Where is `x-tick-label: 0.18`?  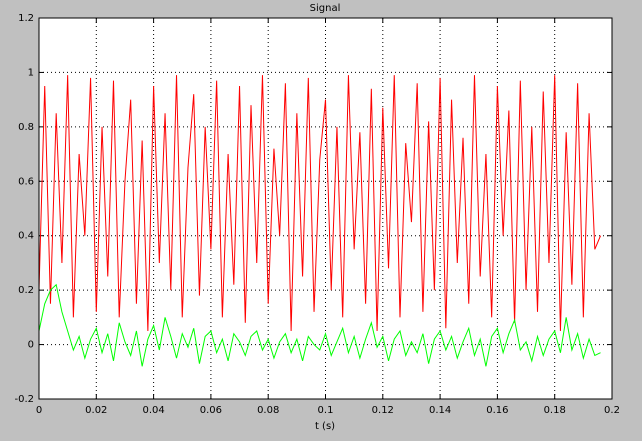
x-tick-label: 0.18 is located at coordinates (555, 410).